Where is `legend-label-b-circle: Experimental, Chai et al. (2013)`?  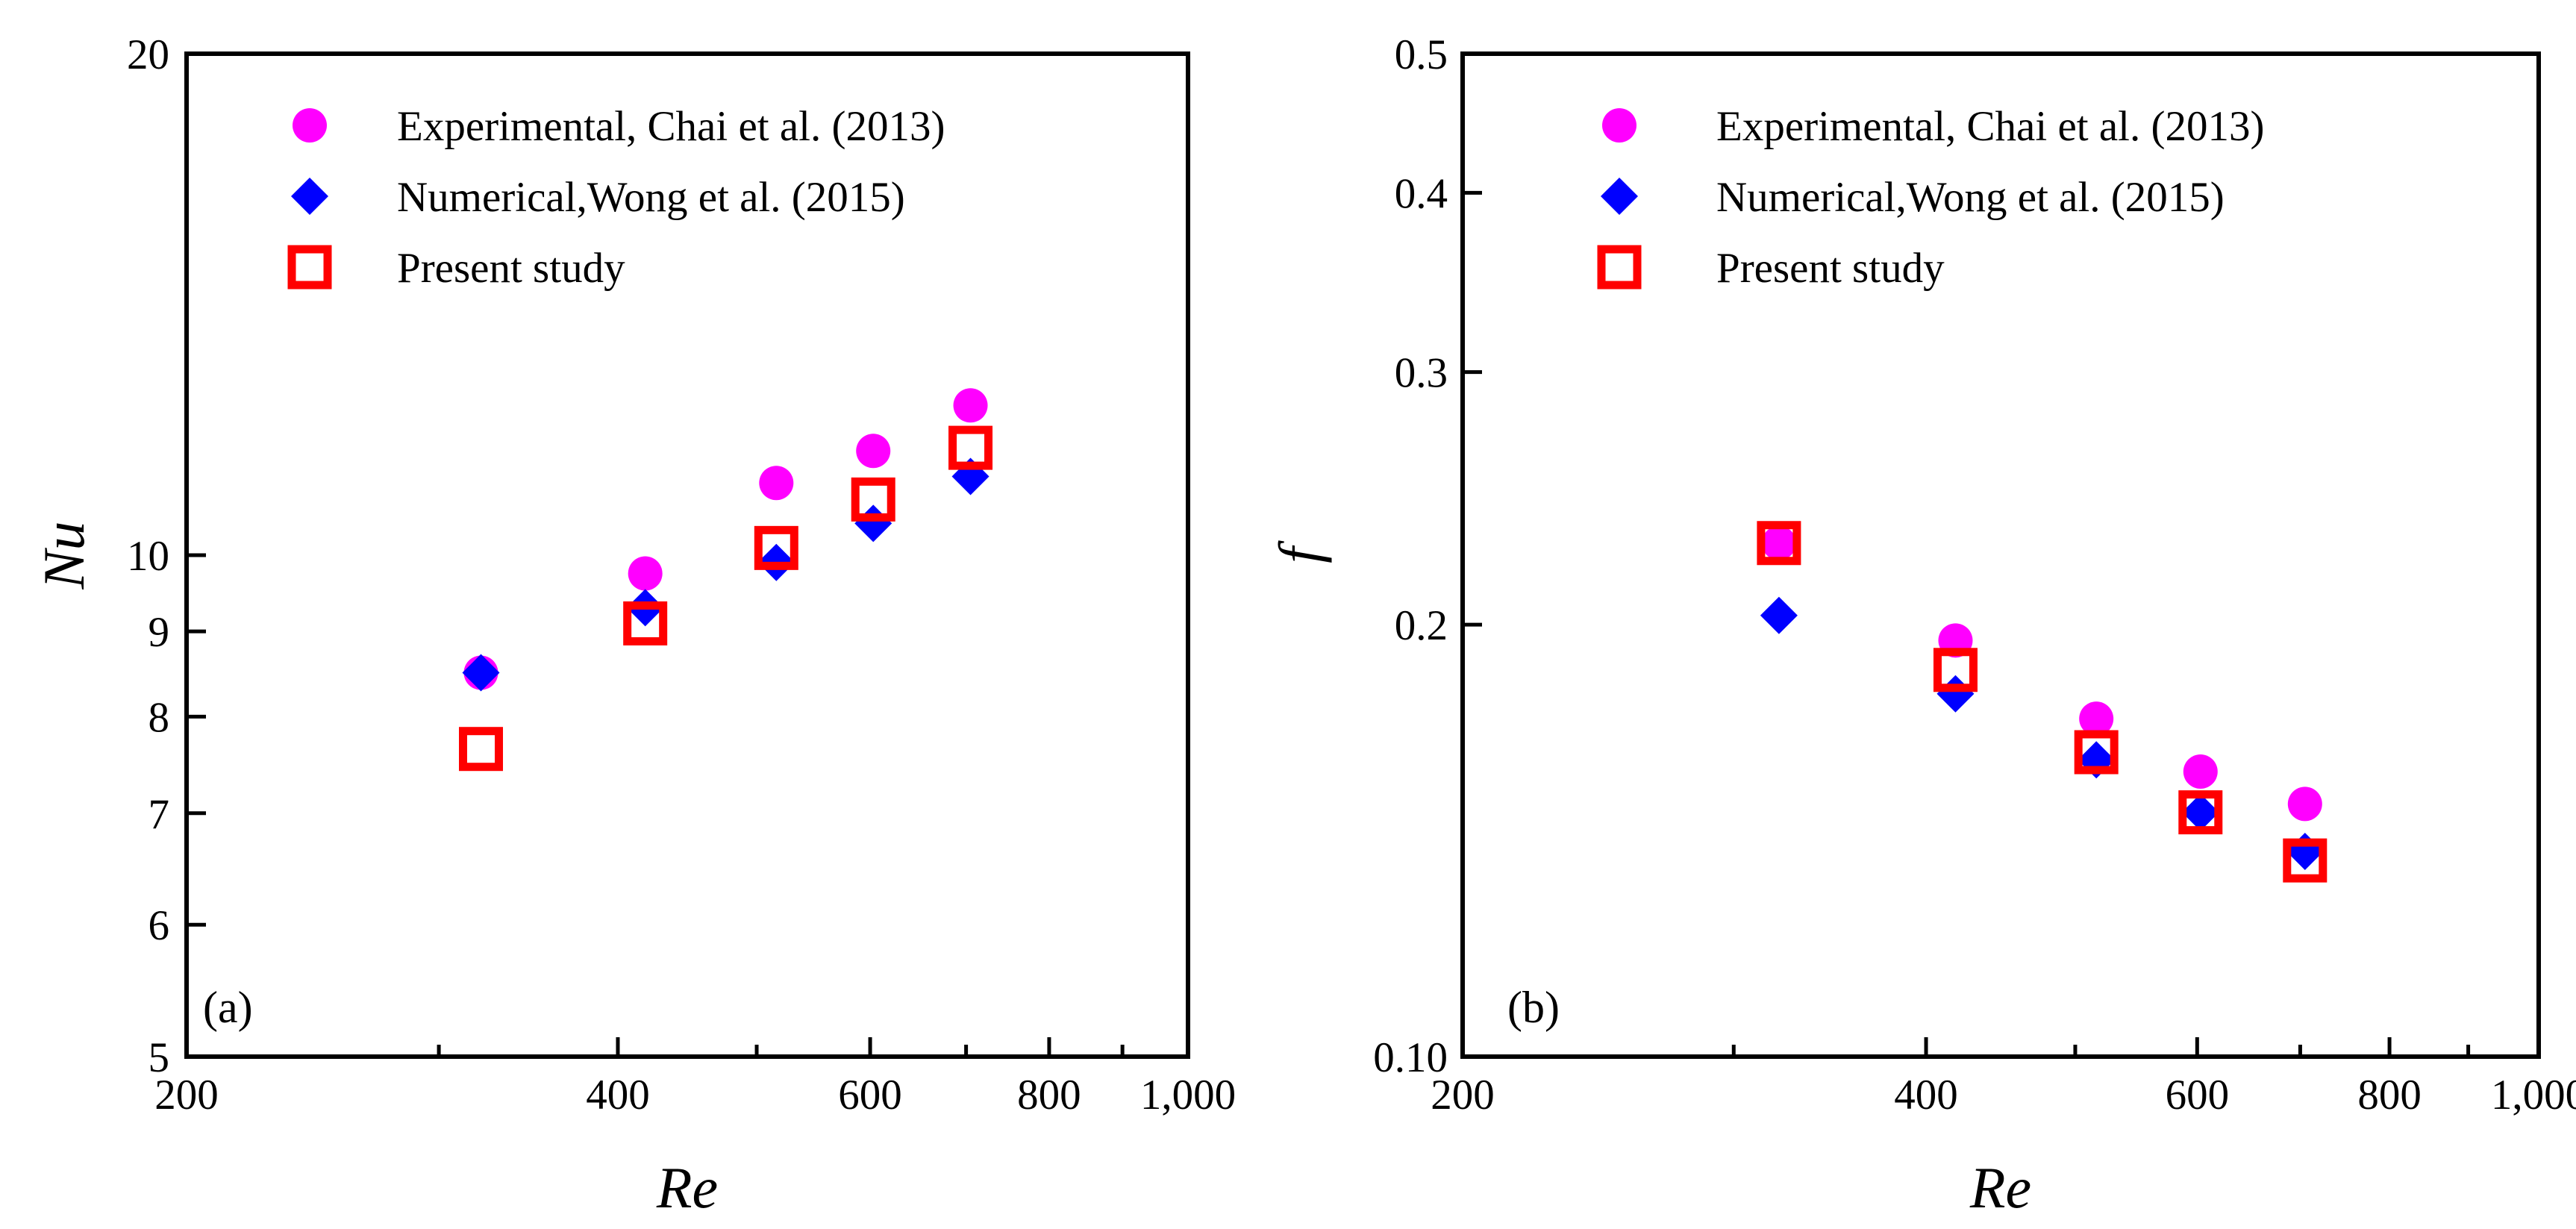
legend-label-b-circle: Experimental, Chai et al. (2013) is located at coordinates (1990, 126).